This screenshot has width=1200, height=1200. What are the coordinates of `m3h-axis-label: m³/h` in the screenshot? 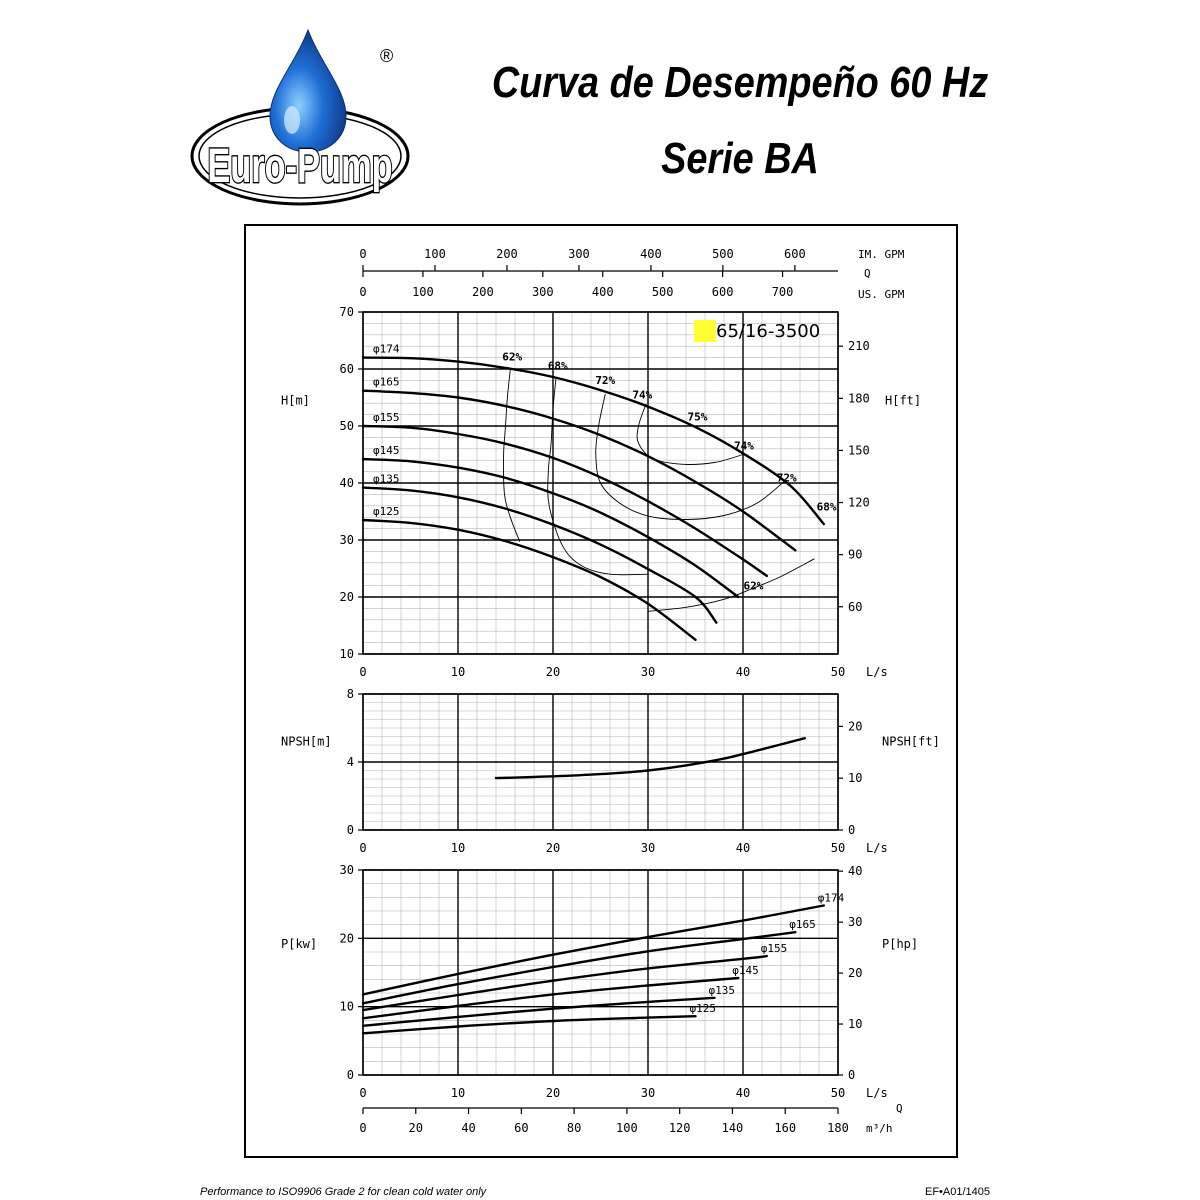 It's located at (879, 1128).